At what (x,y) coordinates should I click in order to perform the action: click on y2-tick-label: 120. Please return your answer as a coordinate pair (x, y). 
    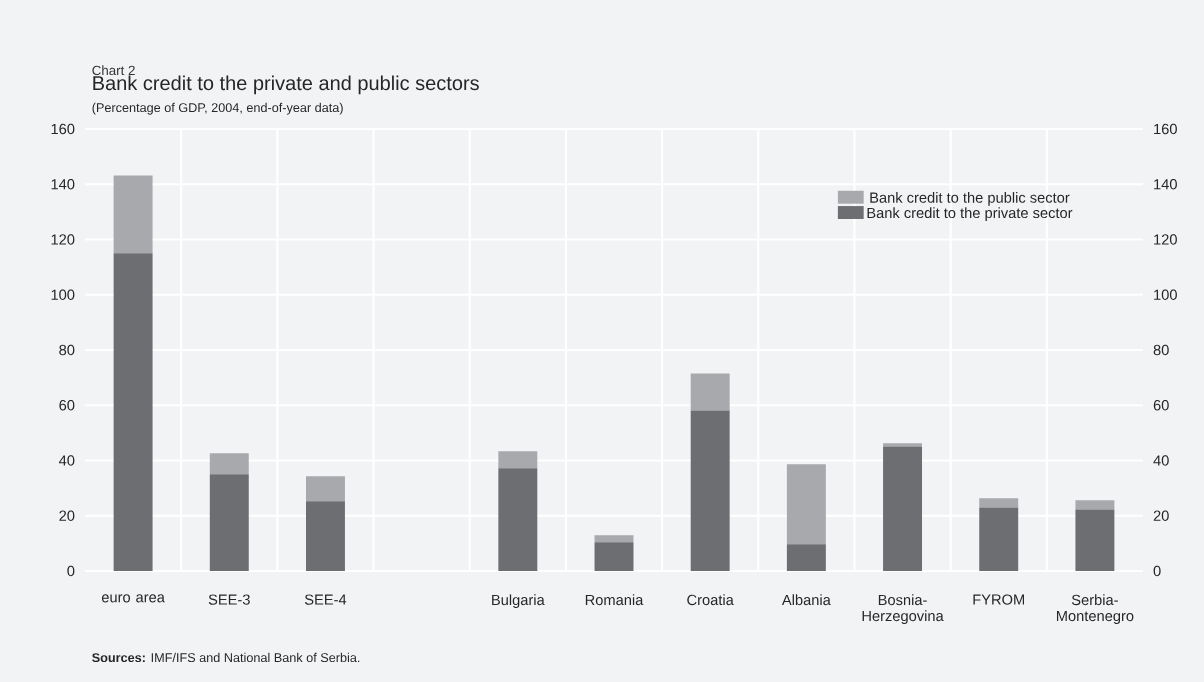
    Looking at the image, I should click on (1165, 239).